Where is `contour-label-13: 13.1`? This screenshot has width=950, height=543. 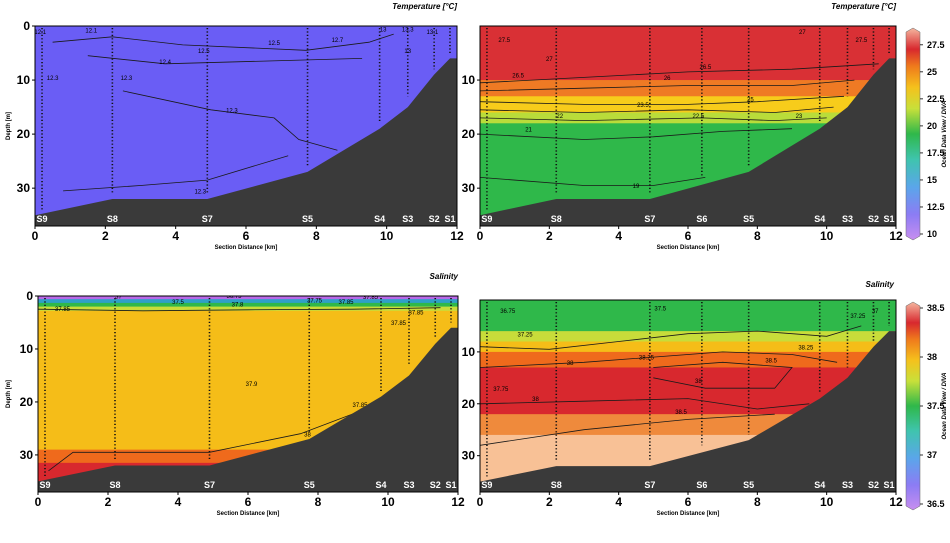 contour-label-13: 13.1 is located at coordinates (433, 33).